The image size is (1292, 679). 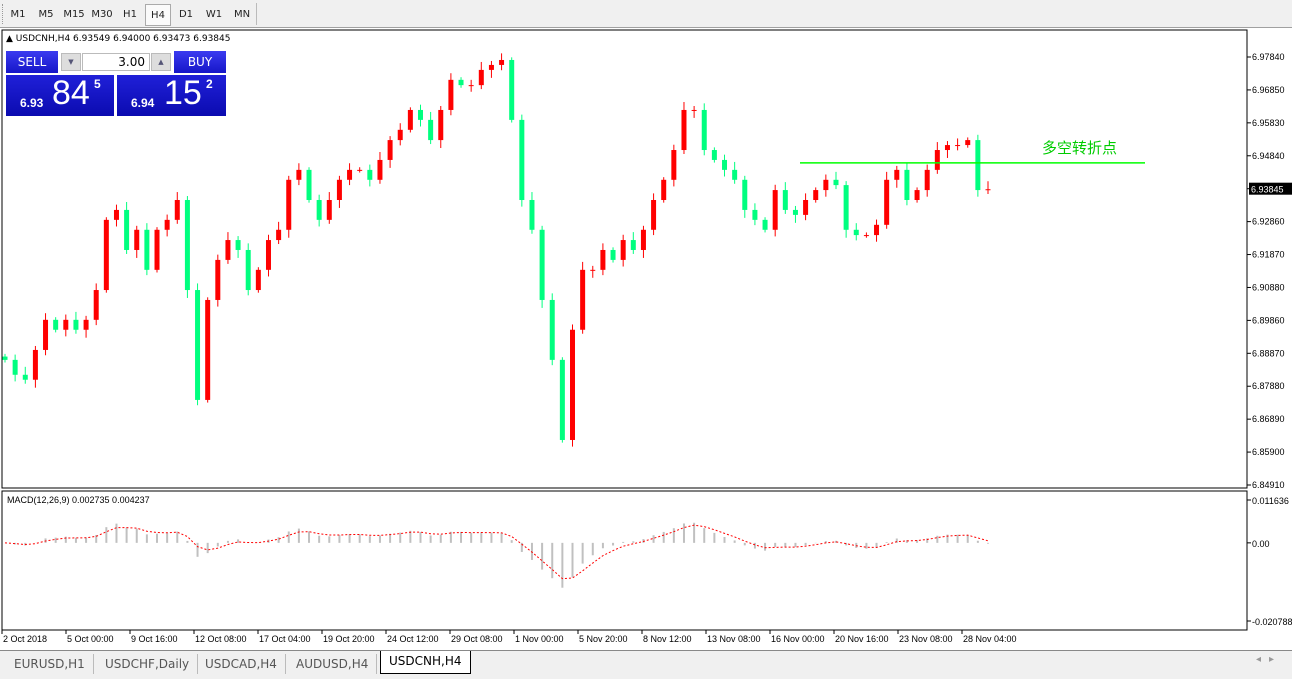 I want to click on macd-y-tick-label: -0.020788, so click(x=1272, y=622).